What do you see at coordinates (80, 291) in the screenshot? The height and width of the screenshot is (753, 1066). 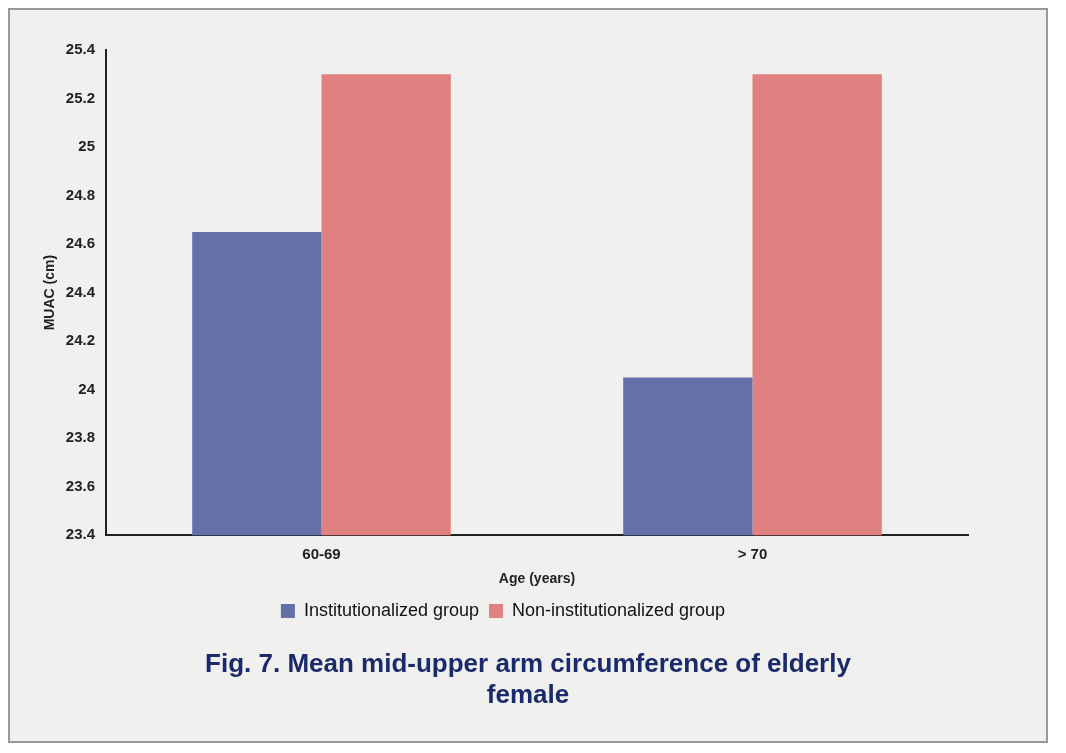 I see `y-tick-label: 24.4` at bounding box center [80, 291].